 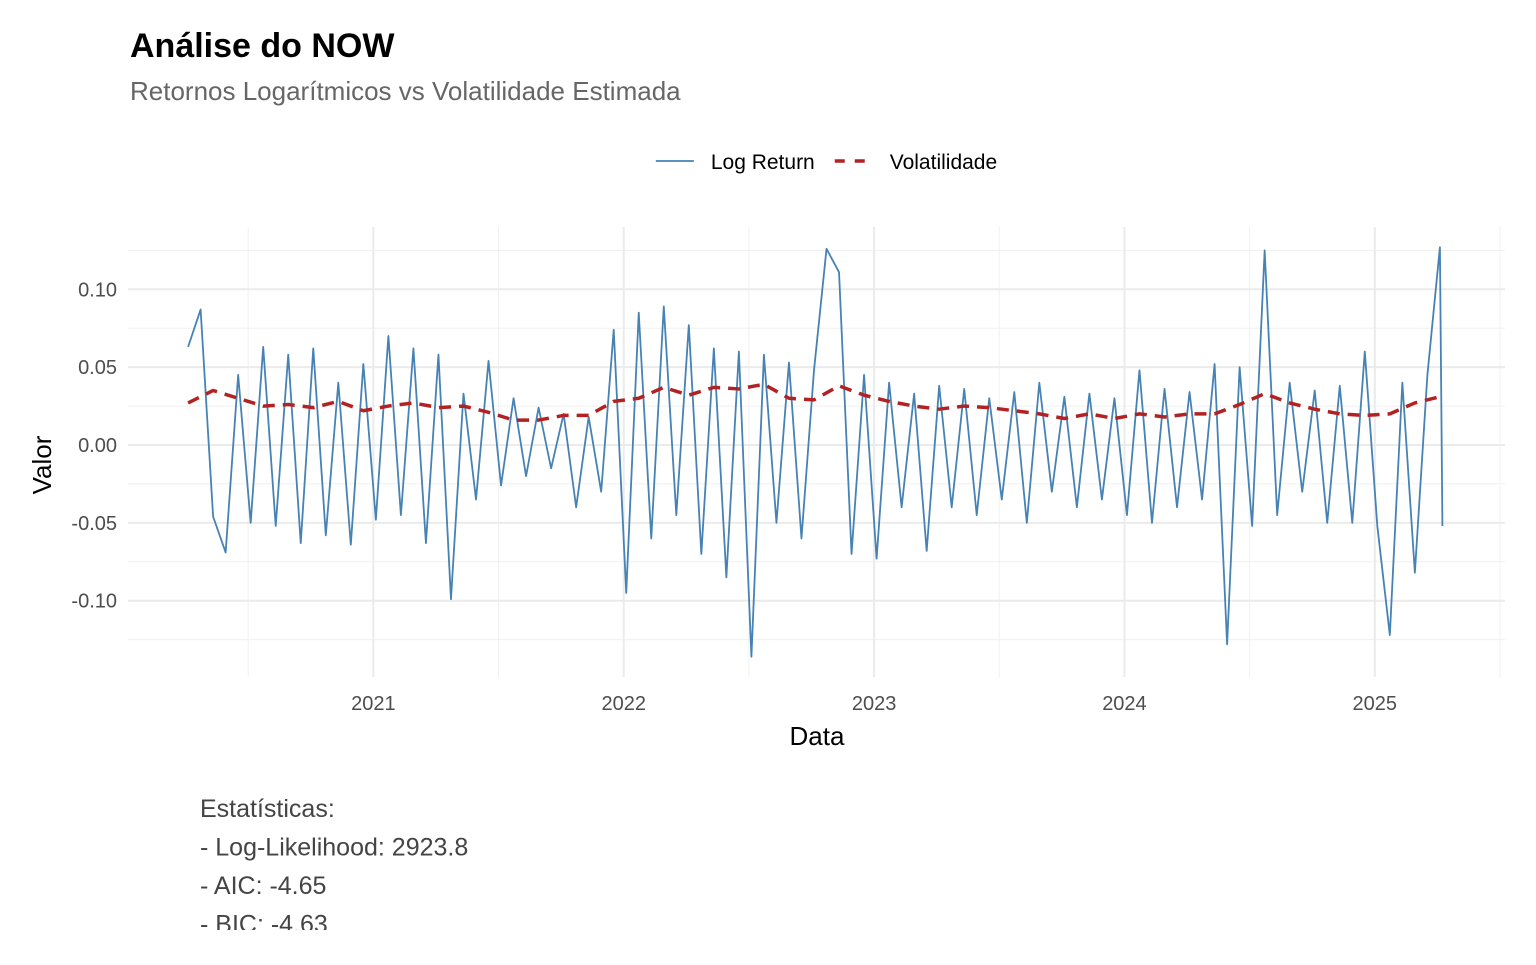 I want to click on y-tick-label: 0.10, so click(x=97, y=290).